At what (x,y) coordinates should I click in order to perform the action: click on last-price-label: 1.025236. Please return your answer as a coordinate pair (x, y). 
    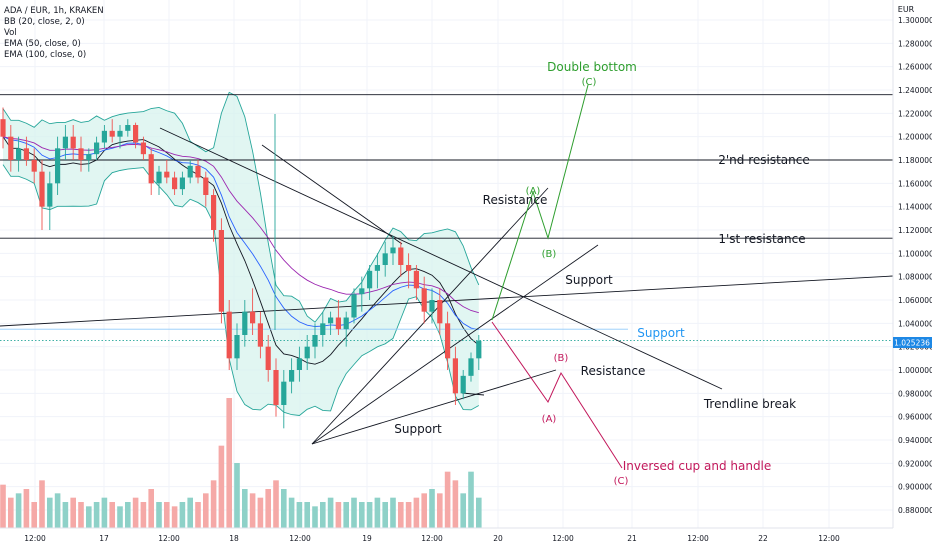
    Looking at the image, I should click on (912, 343).